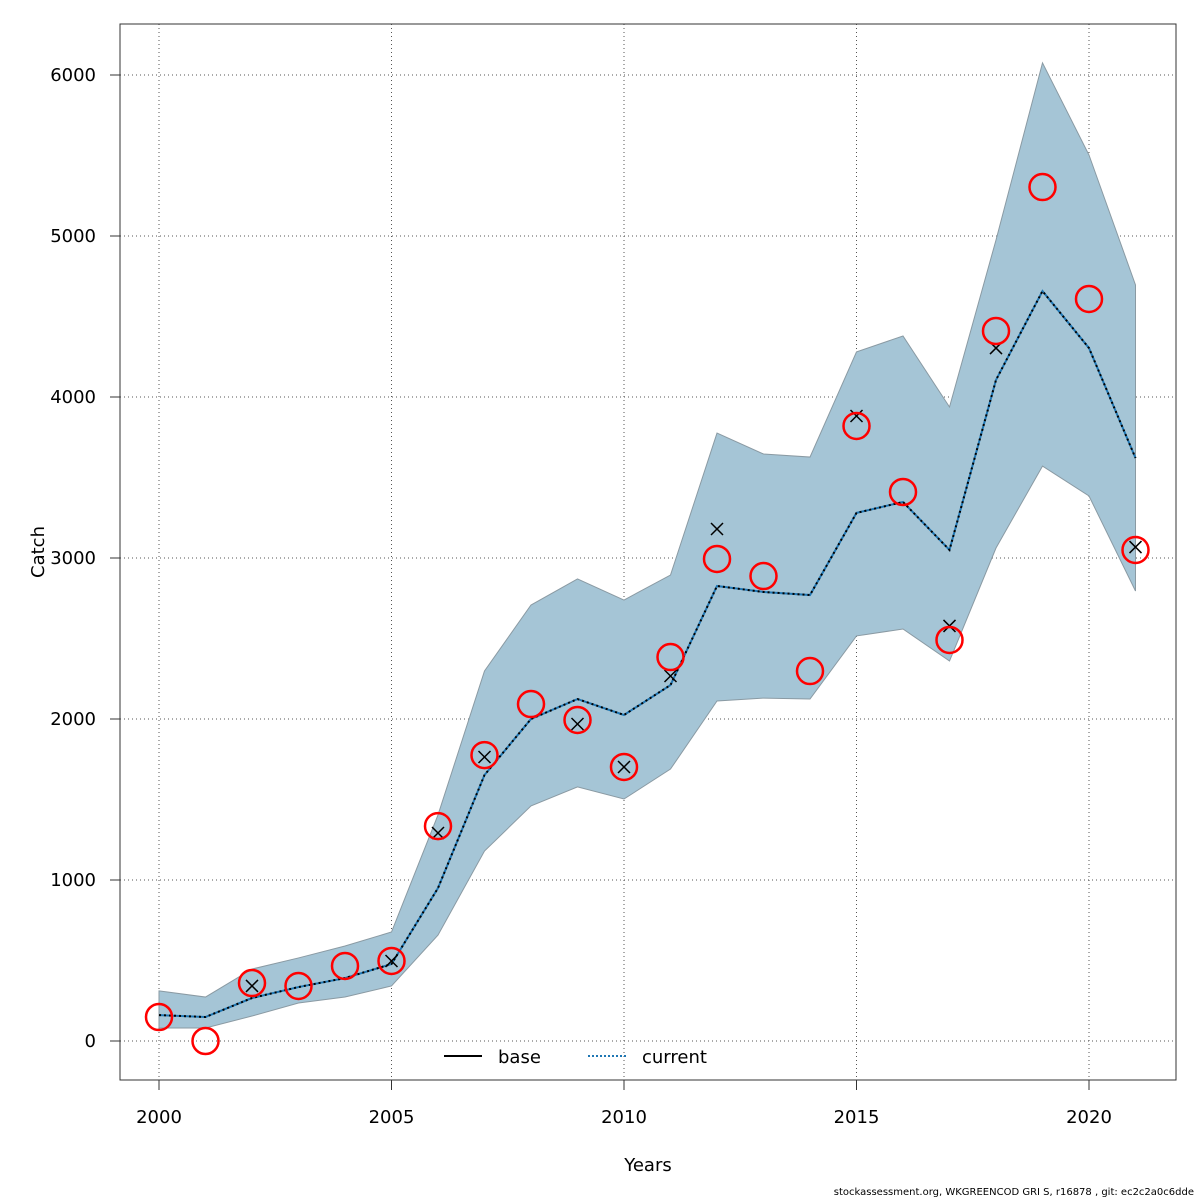  Describe the element at coordinates (674, 1057) in the screenshot. I see `legend-current-label: current` at that location.